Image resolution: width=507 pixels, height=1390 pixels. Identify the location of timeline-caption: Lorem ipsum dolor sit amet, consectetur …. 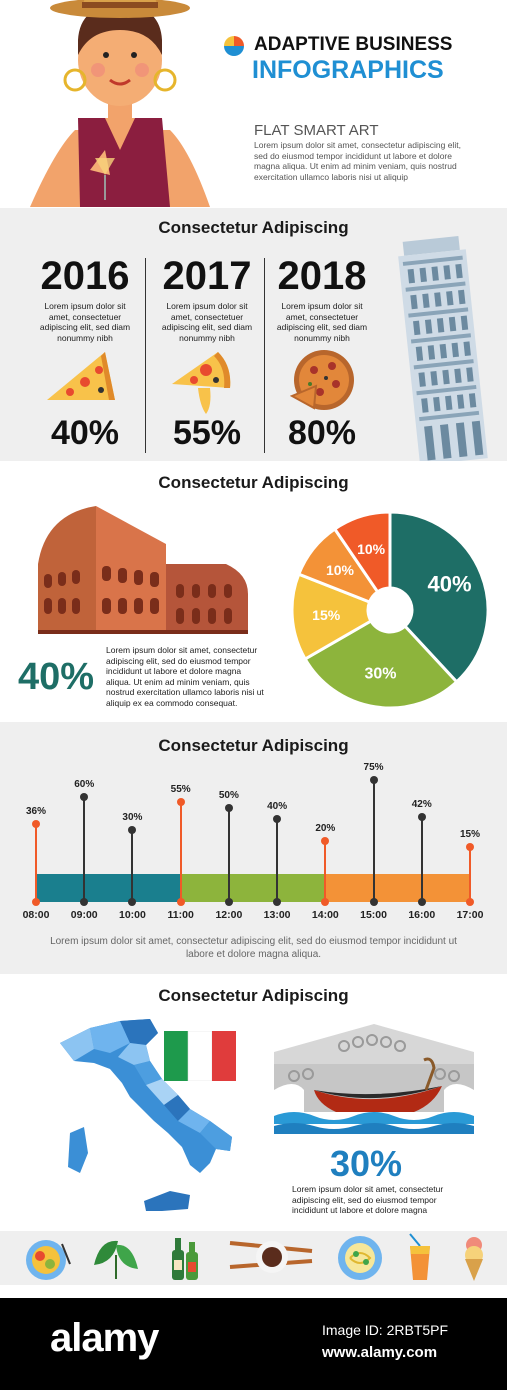
(253, 948).